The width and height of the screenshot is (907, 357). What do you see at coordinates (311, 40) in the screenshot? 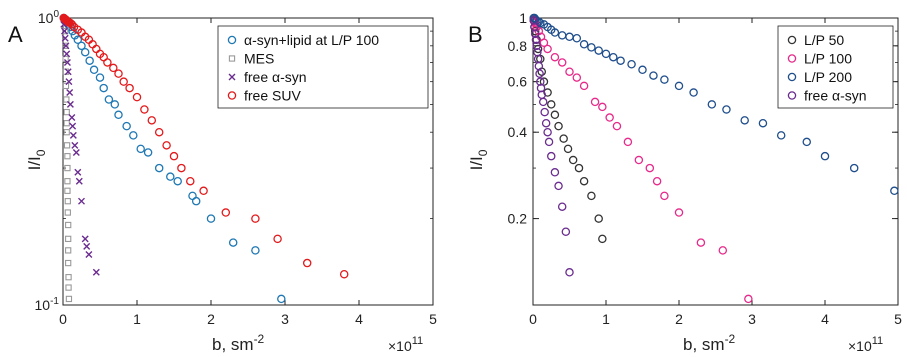
I see `legend-label: α-syn+lipid at L/P 100` at bounding box center [311, 40].